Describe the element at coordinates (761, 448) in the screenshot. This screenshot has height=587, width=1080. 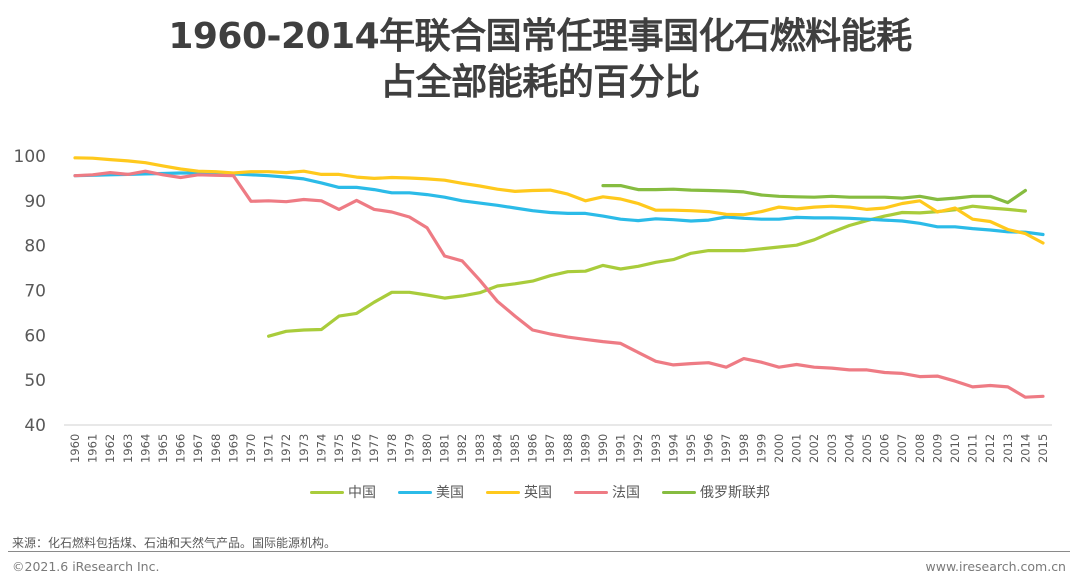
I see `x-tick-label: 1999` at that location.